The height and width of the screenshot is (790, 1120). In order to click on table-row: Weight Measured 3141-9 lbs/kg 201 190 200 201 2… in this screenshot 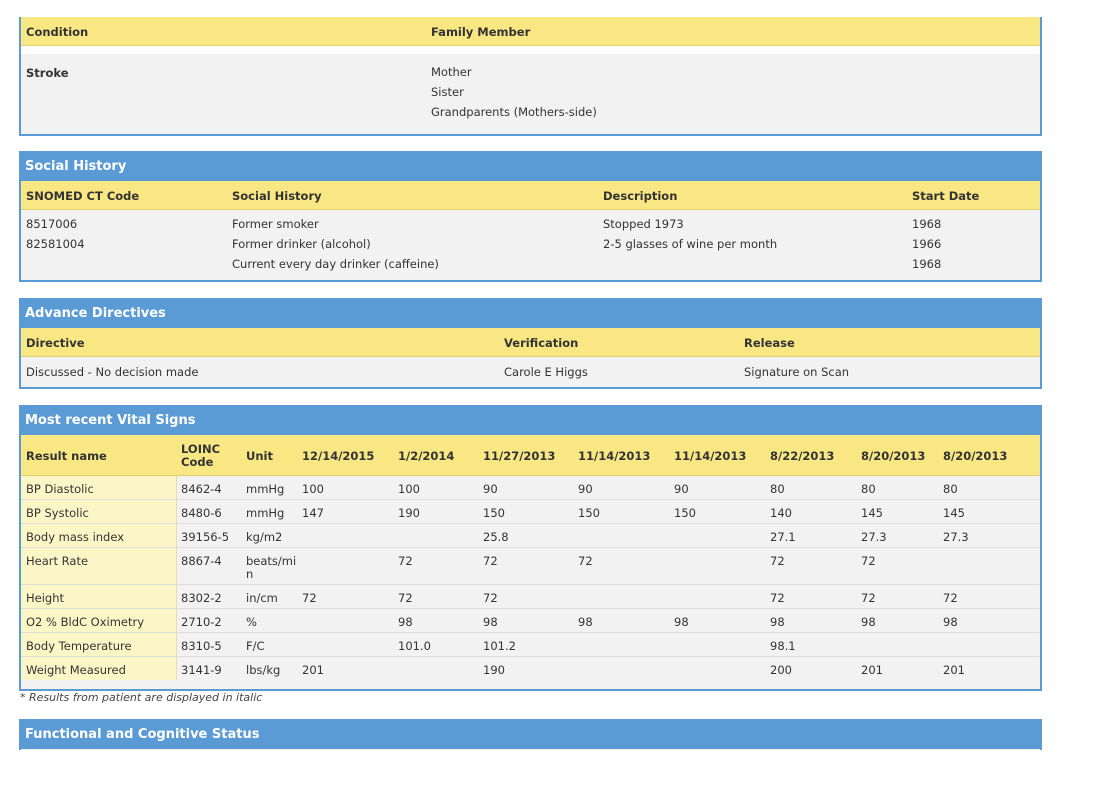, I will do `click(530, 668)`.